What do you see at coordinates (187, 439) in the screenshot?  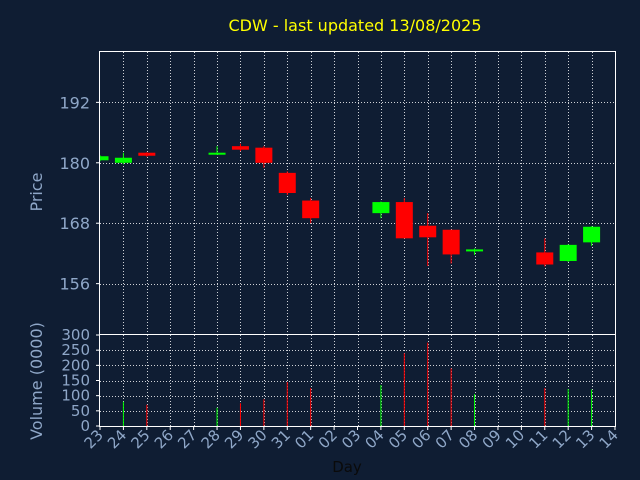 I see `day-x-tick-label: 27` at bounding box center [187, 439].